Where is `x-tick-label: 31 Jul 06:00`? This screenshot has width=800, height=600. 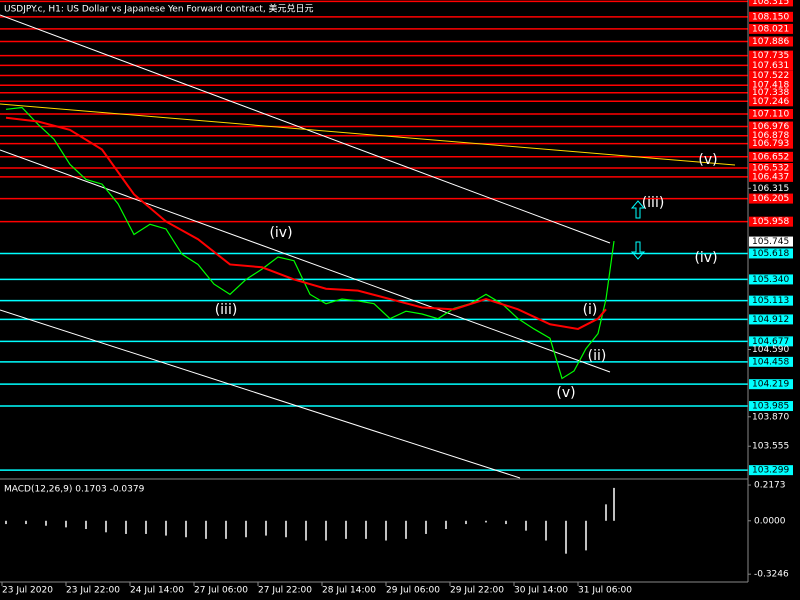
x-tick-label: 31 Jul 06:00 is located at coordinates (605, 591).